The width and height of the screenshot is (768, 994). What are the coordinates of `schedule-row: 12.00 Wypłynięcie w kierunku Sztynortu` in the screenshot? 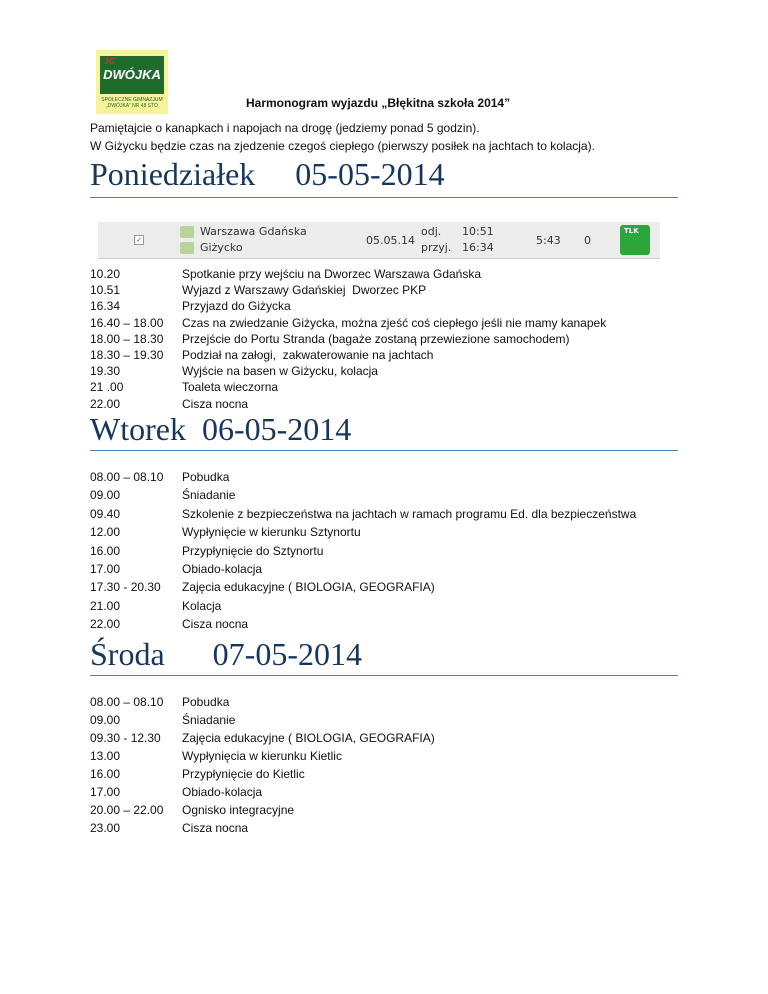 It's located at (225, 532).